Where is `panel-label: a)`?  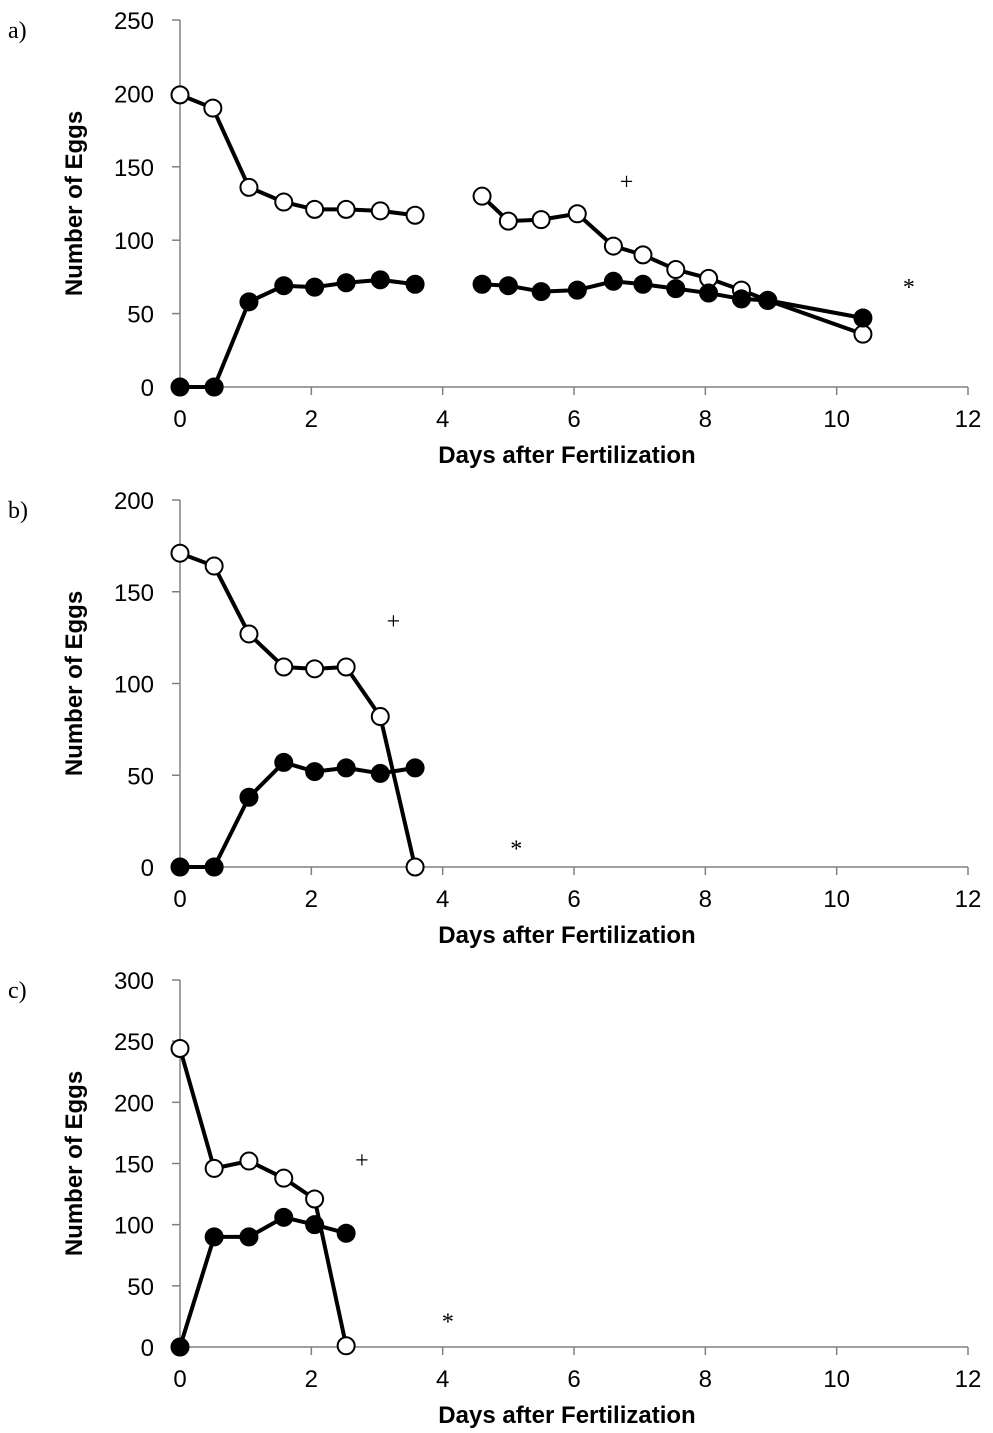 panel-label: a) is located at coordinates (17, 31).